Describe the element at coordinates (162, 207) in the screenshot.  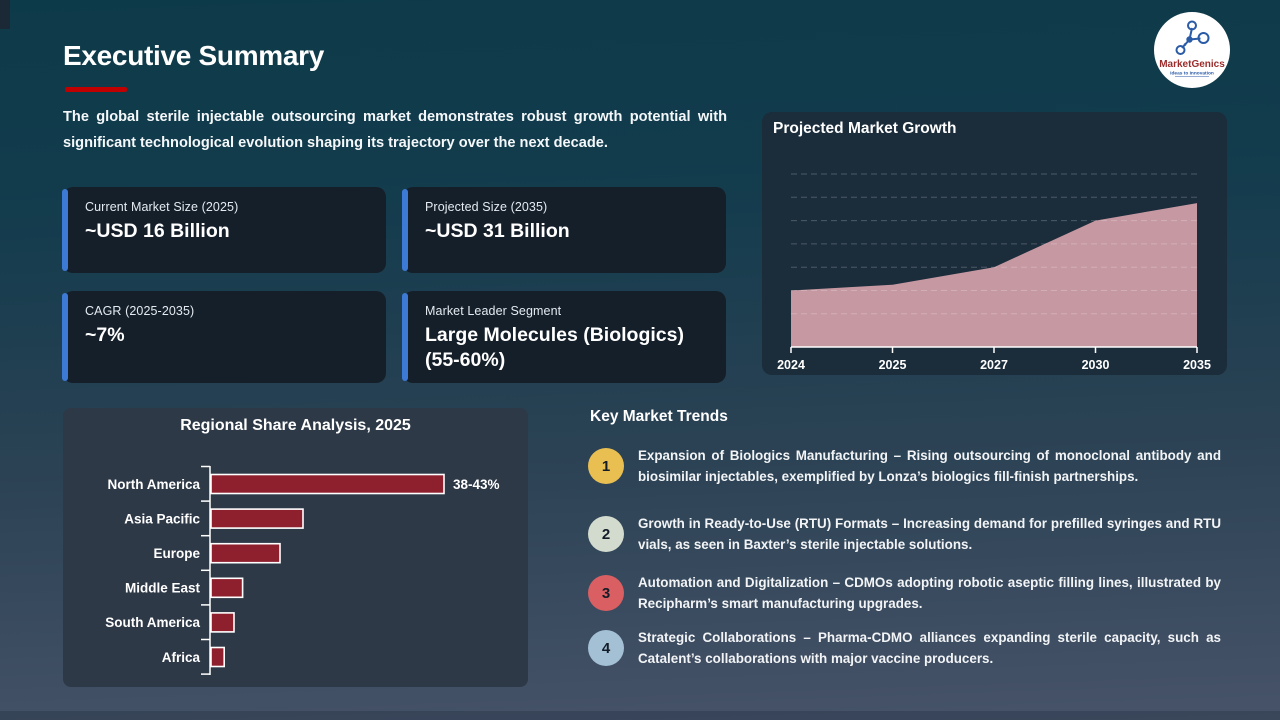
I see `stat-label: Current Market Size (2025)` at that location.